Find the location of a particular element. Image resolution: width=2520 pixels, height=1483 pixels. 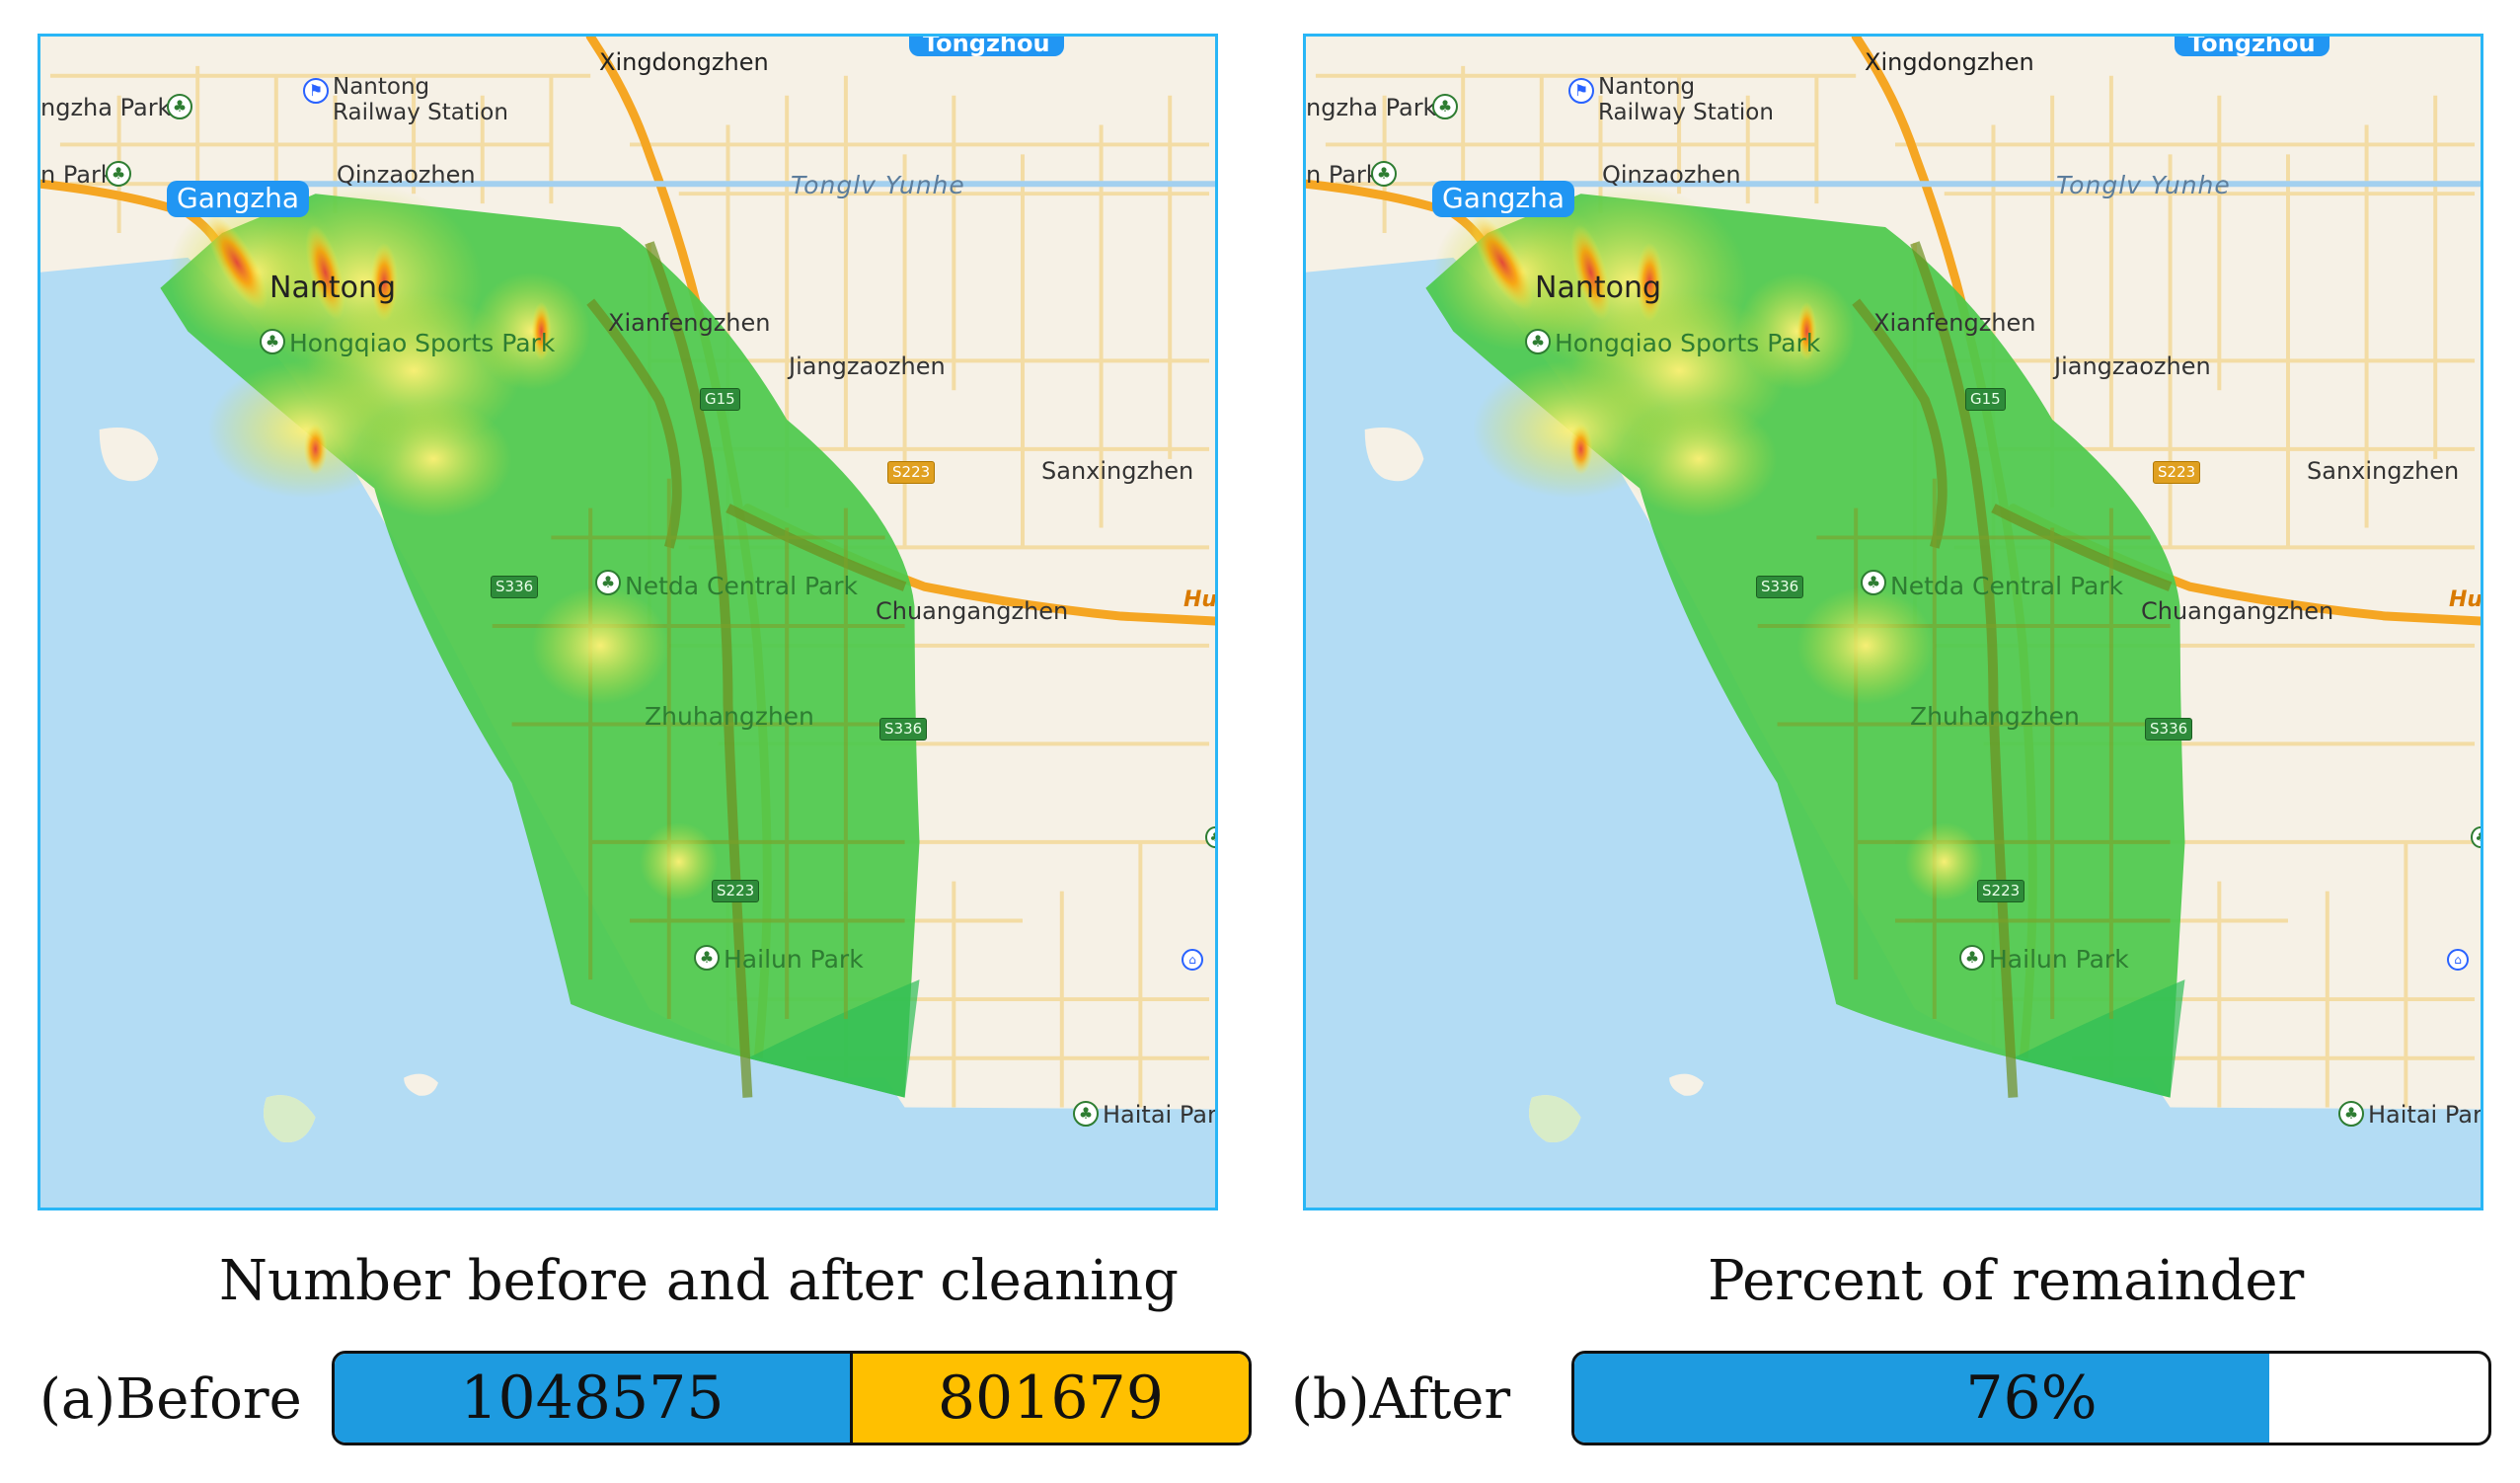

after-count-segment: 801679 is located at coordinates (1050, 1399).